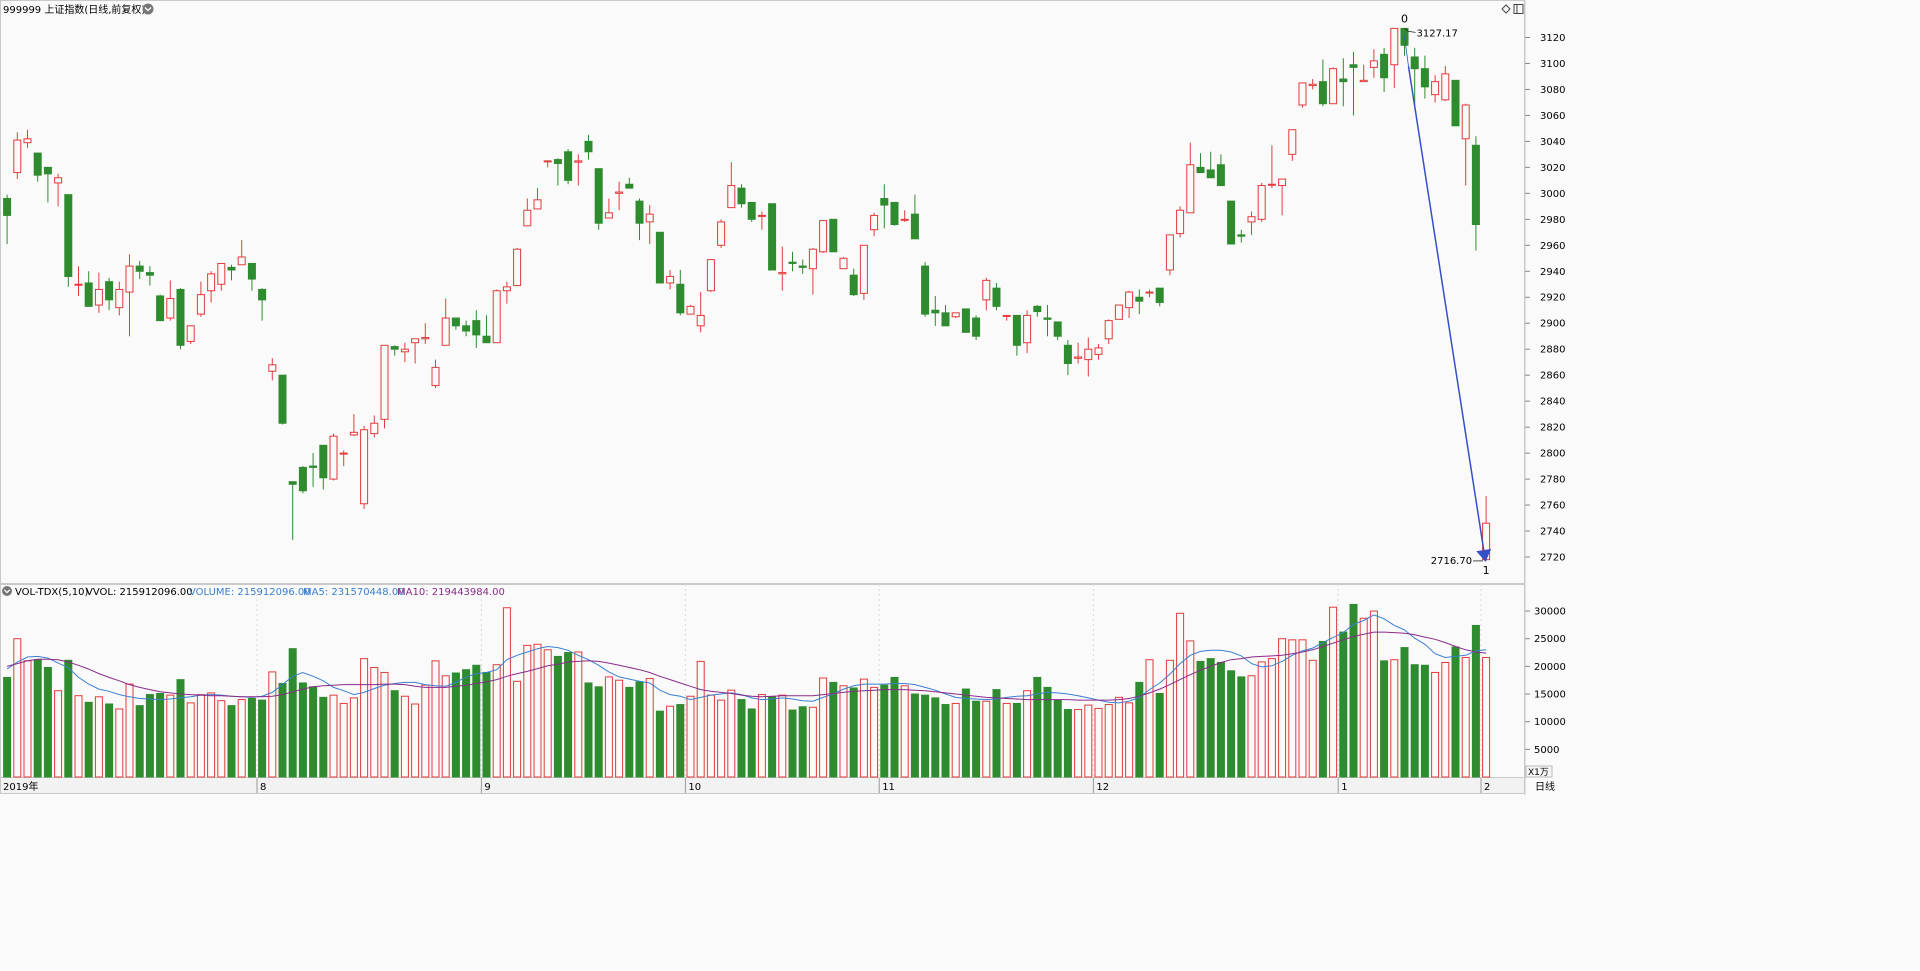  I want to click on title-menu-button, so click(148, 9).